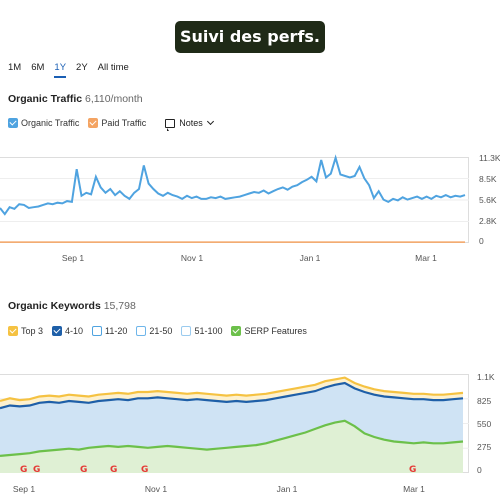 The height and width of the screenshot is (500, 500). I want to click on period-1y: 1Y, so click(60, 70).